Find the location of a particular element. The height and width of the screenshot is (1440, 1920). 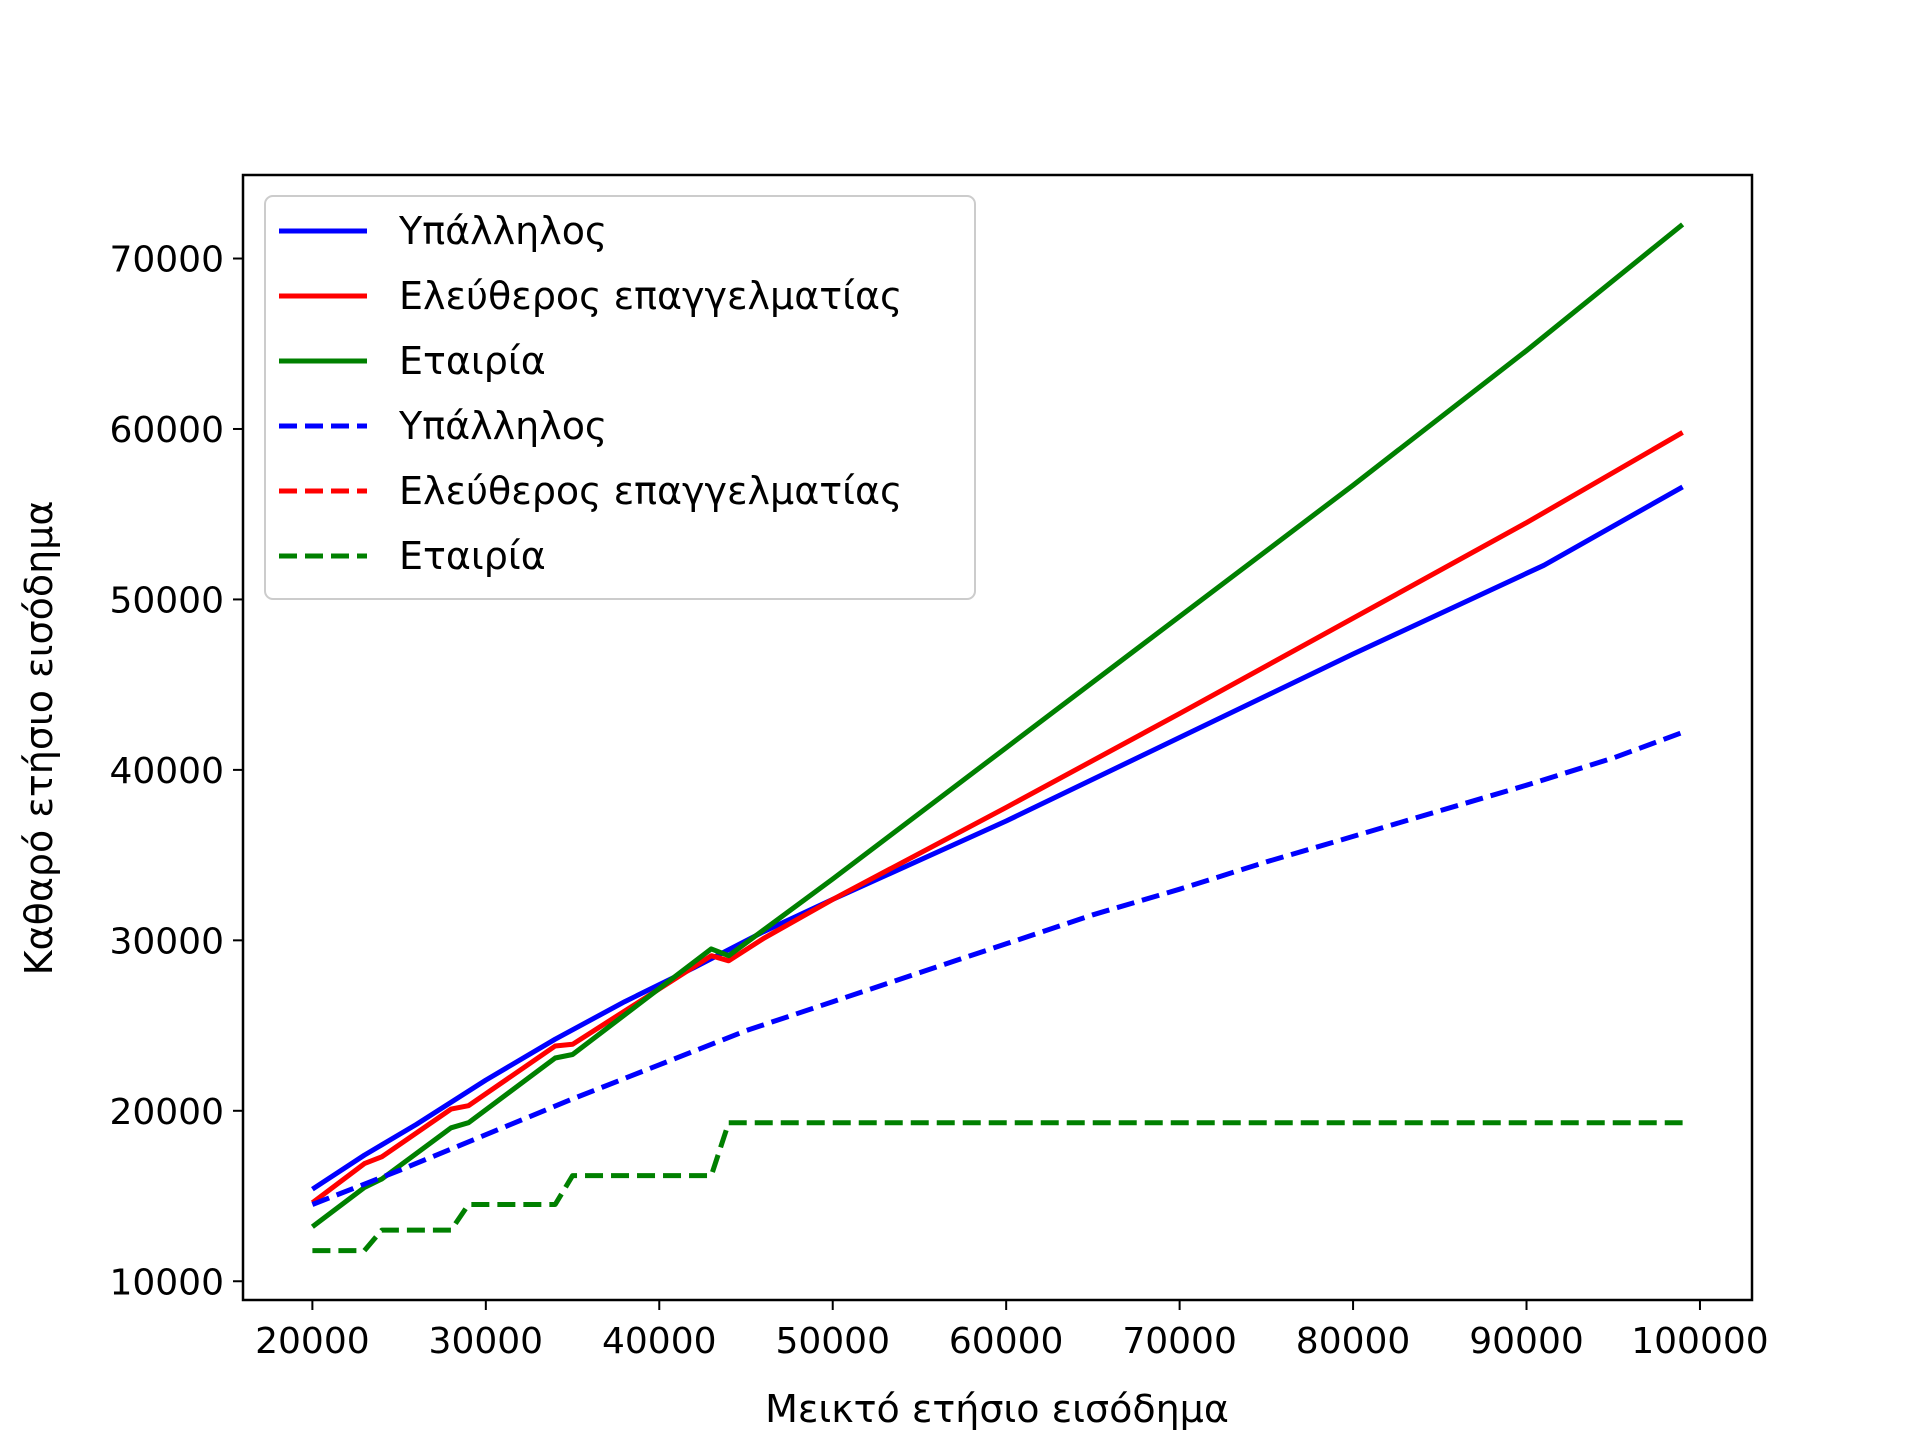

y-tick-label: 70000 is located at coordinates (166, 260).